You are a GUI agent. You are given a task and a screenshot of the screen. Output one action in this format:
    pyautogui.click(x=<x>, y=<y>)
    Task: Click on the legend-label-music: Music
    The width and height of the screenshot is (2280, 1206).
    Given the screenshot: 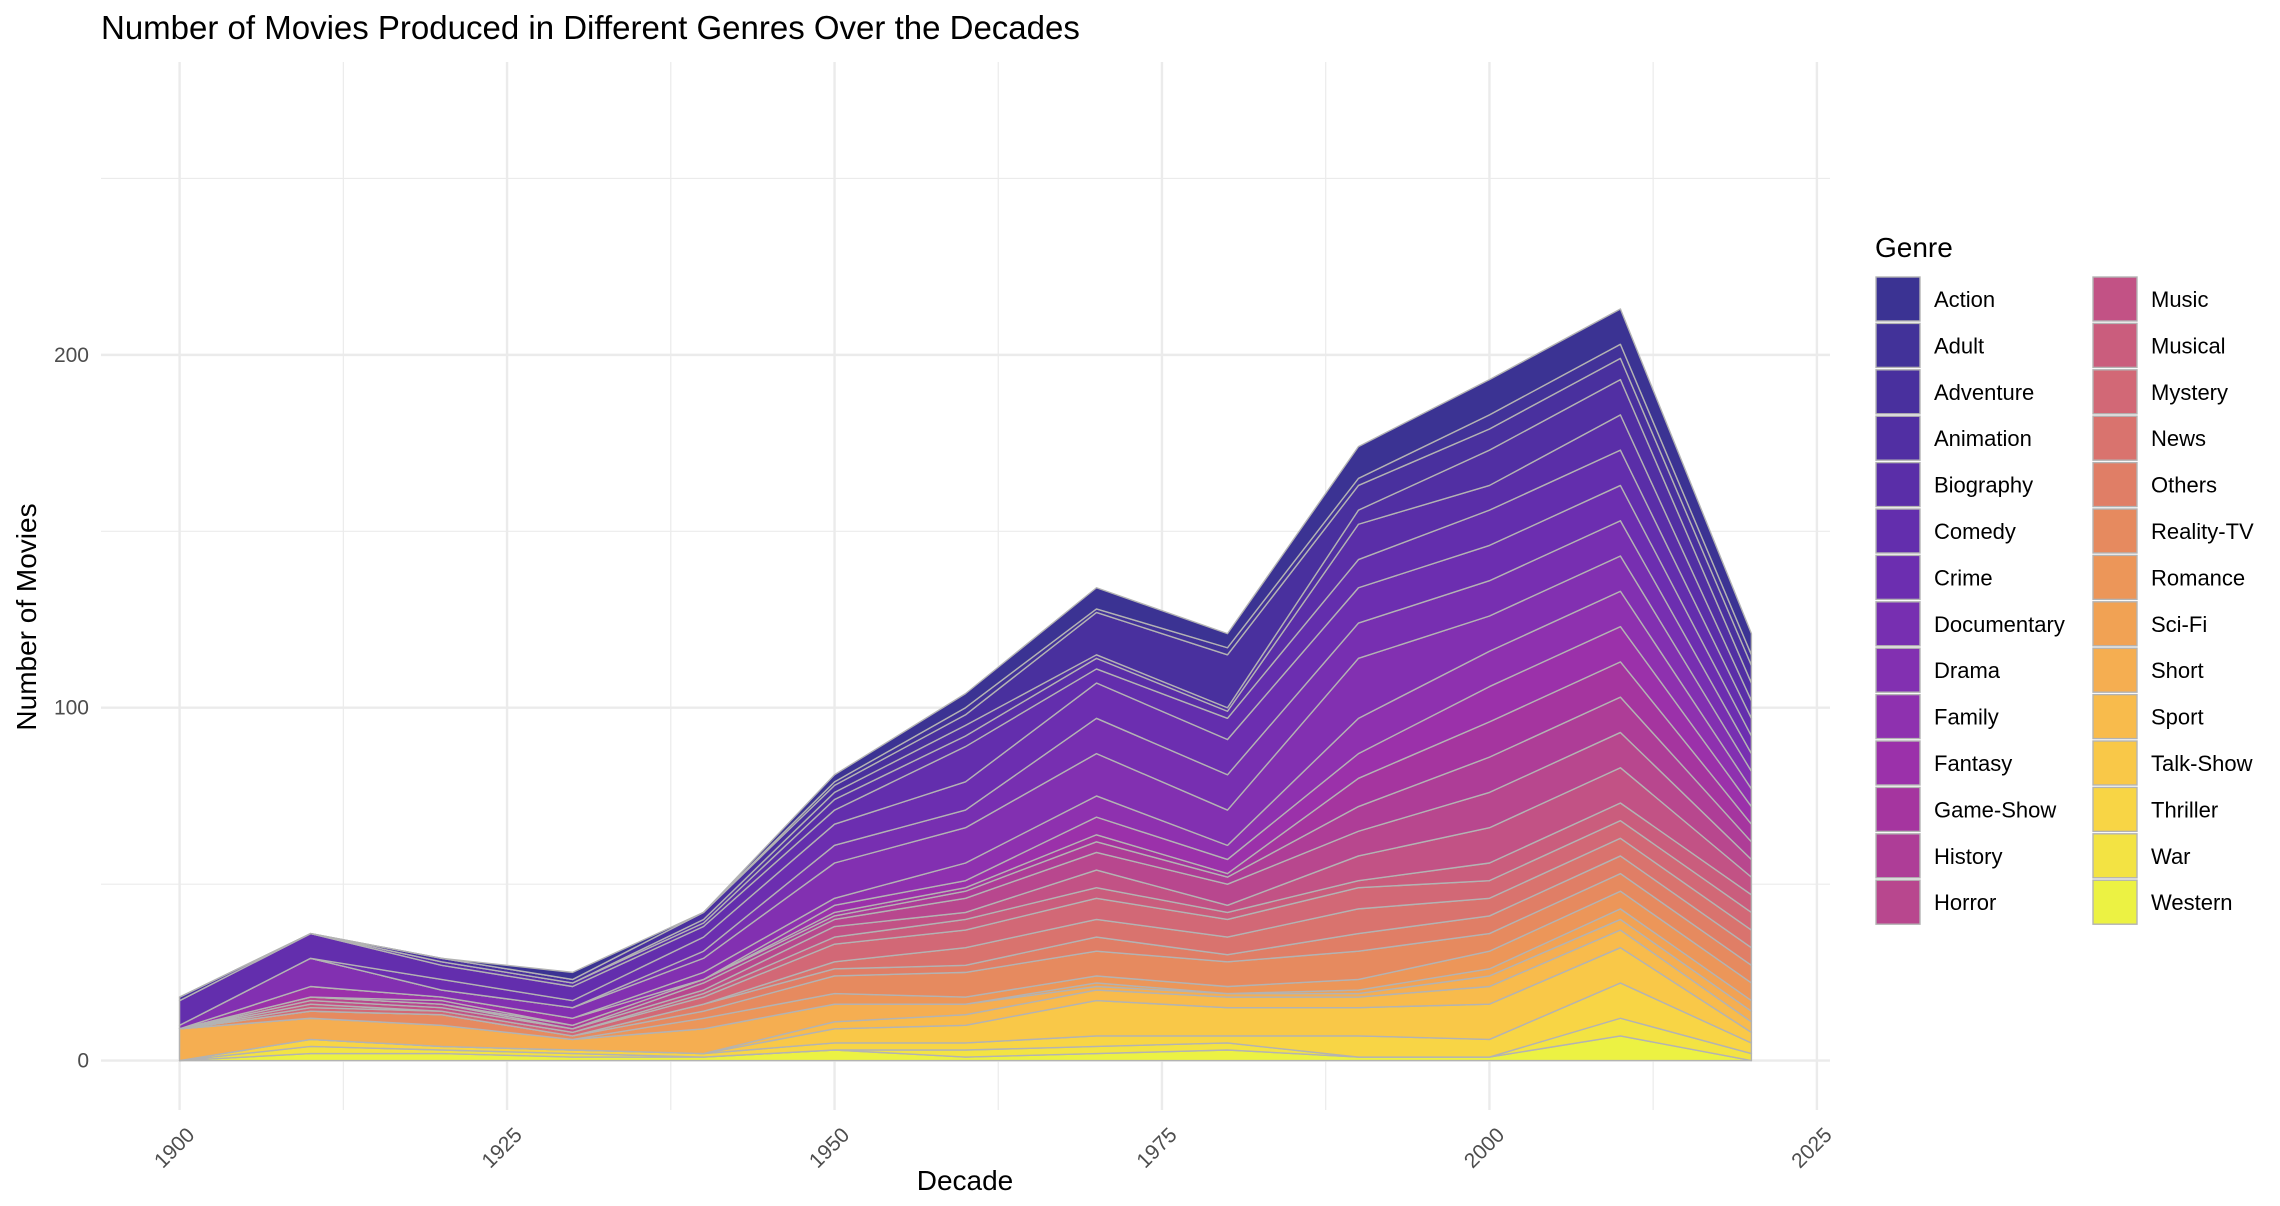 What is the action you would take?
    pyautogui.click(x=2179, y=299)
    